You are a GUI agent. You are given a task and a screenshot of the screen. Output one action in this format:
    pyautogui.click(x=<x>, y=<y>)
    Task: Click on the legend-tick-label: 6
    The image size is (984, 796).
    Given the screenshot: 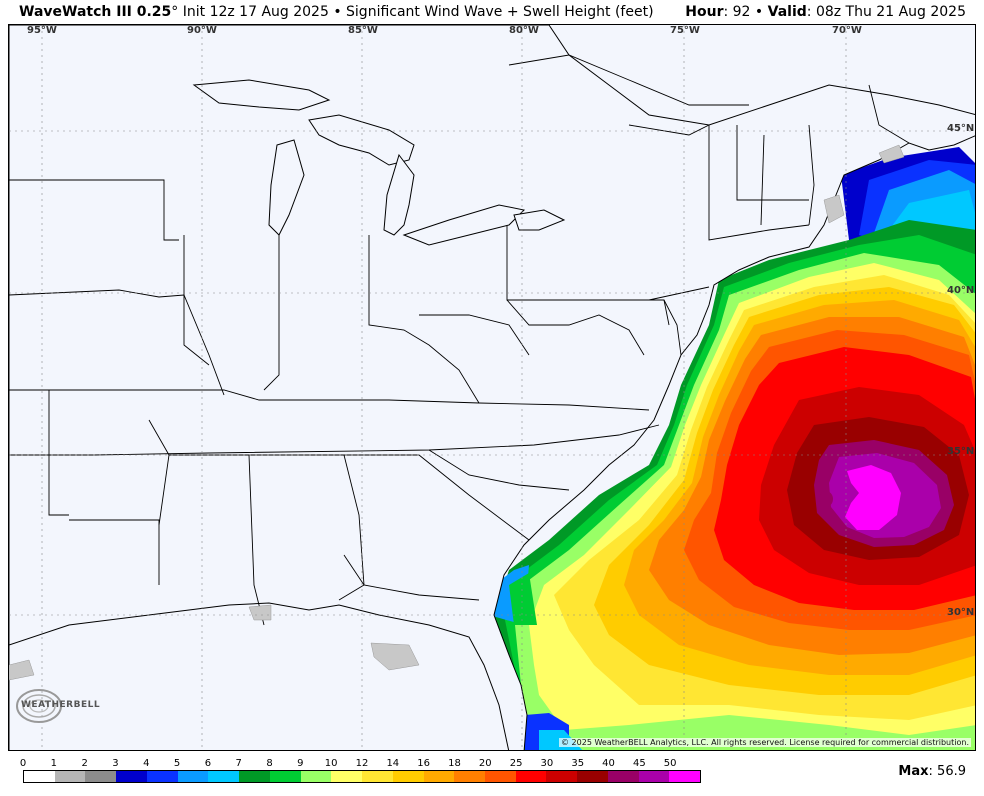 What is the action you would take?
    pyautogui.click(x=208, y=763)
    